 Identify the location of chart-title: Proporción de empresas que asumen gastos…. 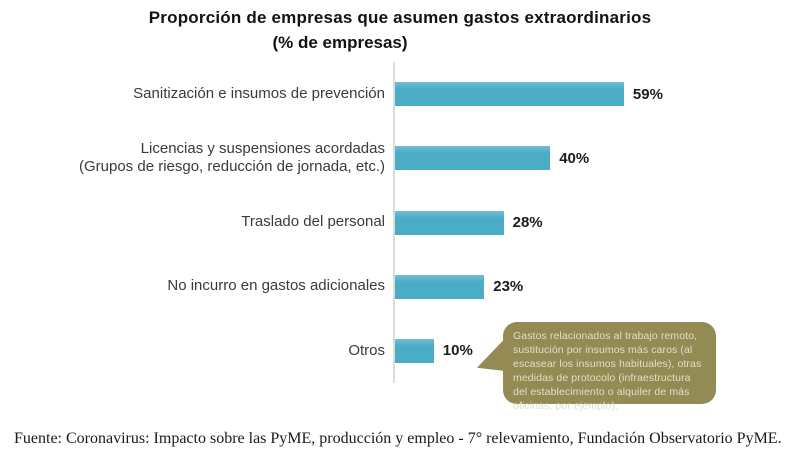
(400, 17).